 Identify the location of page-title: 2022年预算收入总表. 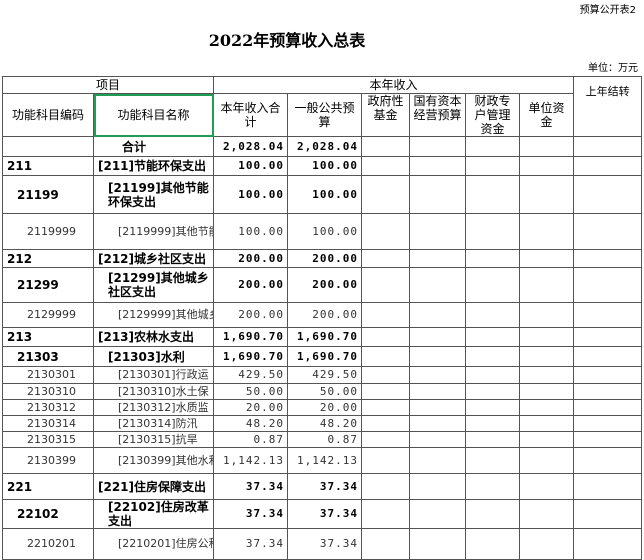
(287, 40).